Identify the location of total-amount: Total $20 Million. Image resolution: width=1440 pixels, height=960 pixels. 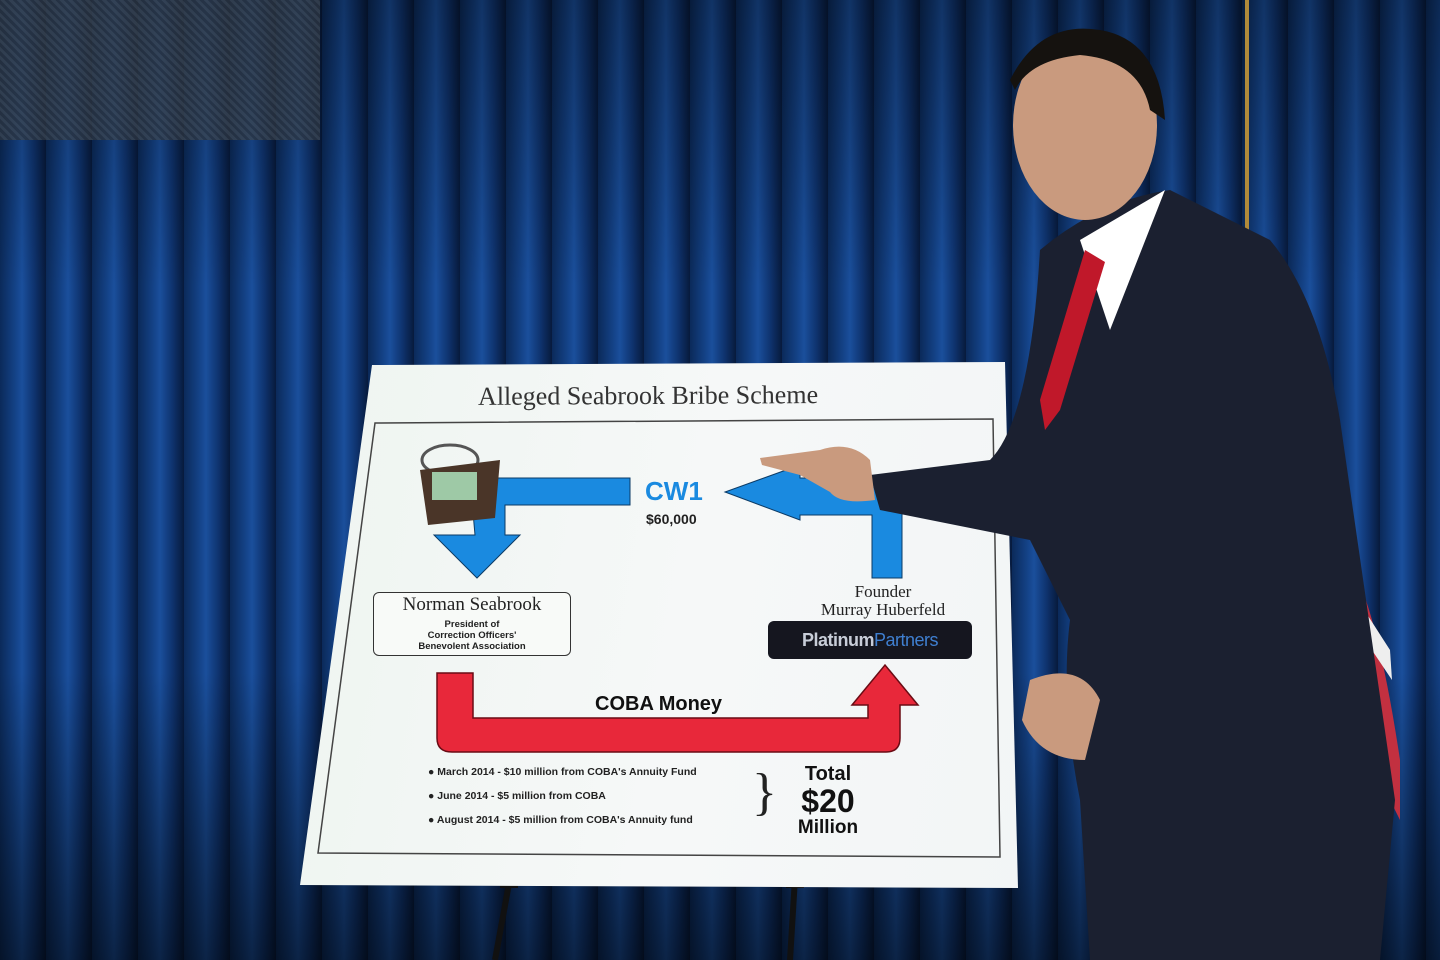
(828, 801).